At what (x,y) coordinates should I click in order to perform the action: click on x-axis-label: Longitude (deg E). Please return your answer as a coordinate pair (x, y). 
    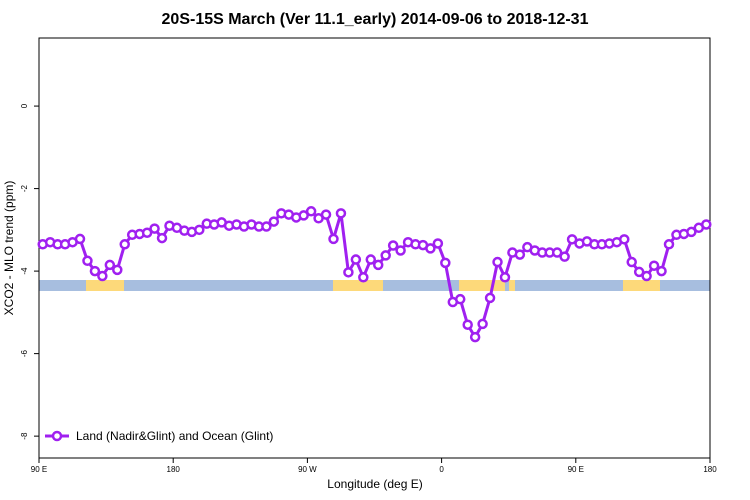
    Looking at the image, I should click on (374, 484).